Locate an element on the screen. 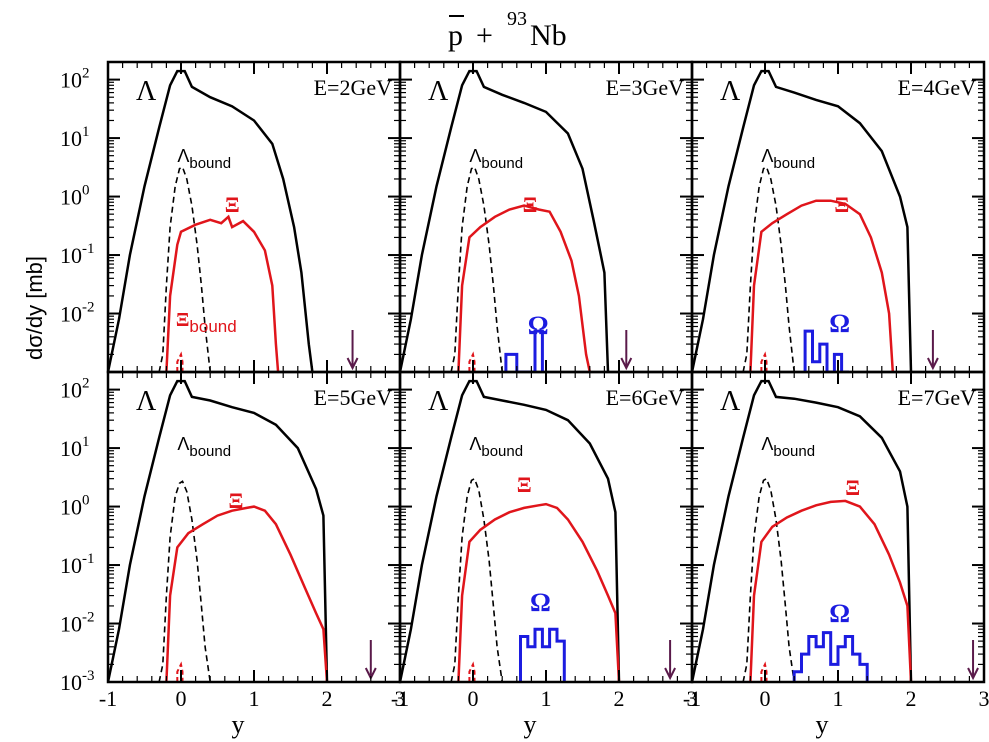  xi-bound-symbol: Ξ is located at coordinates (183, 320).